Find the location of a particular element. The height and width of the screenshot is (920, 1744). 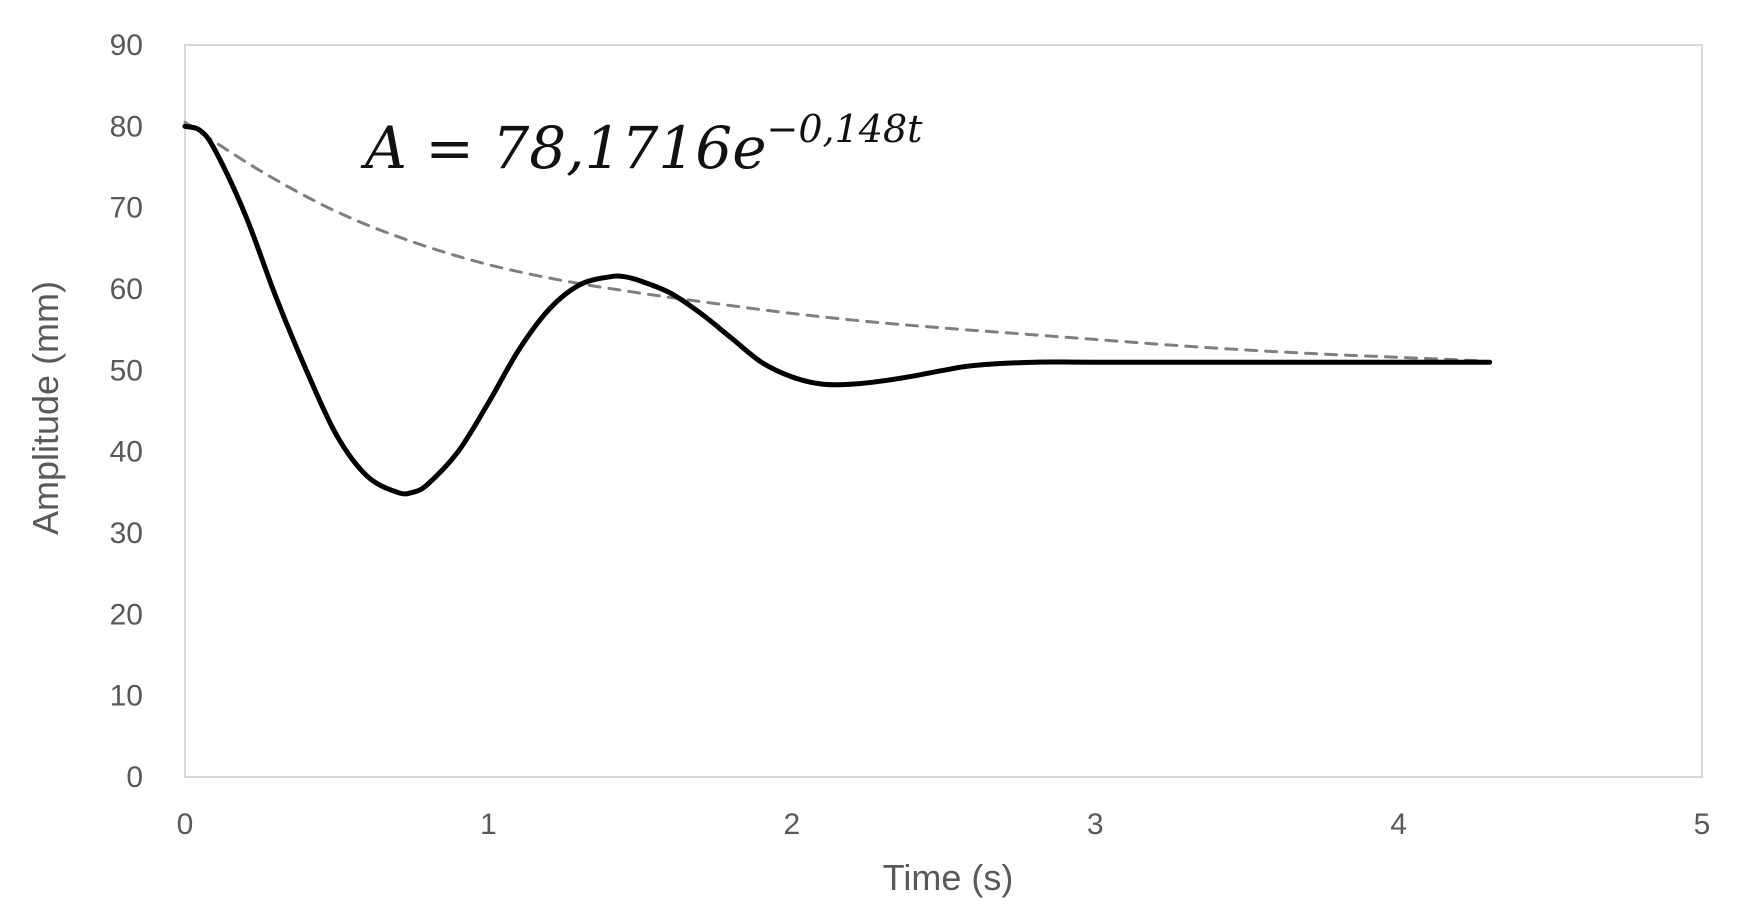

equation-main: A = 78,1716 is located at coordinates (546, 148).